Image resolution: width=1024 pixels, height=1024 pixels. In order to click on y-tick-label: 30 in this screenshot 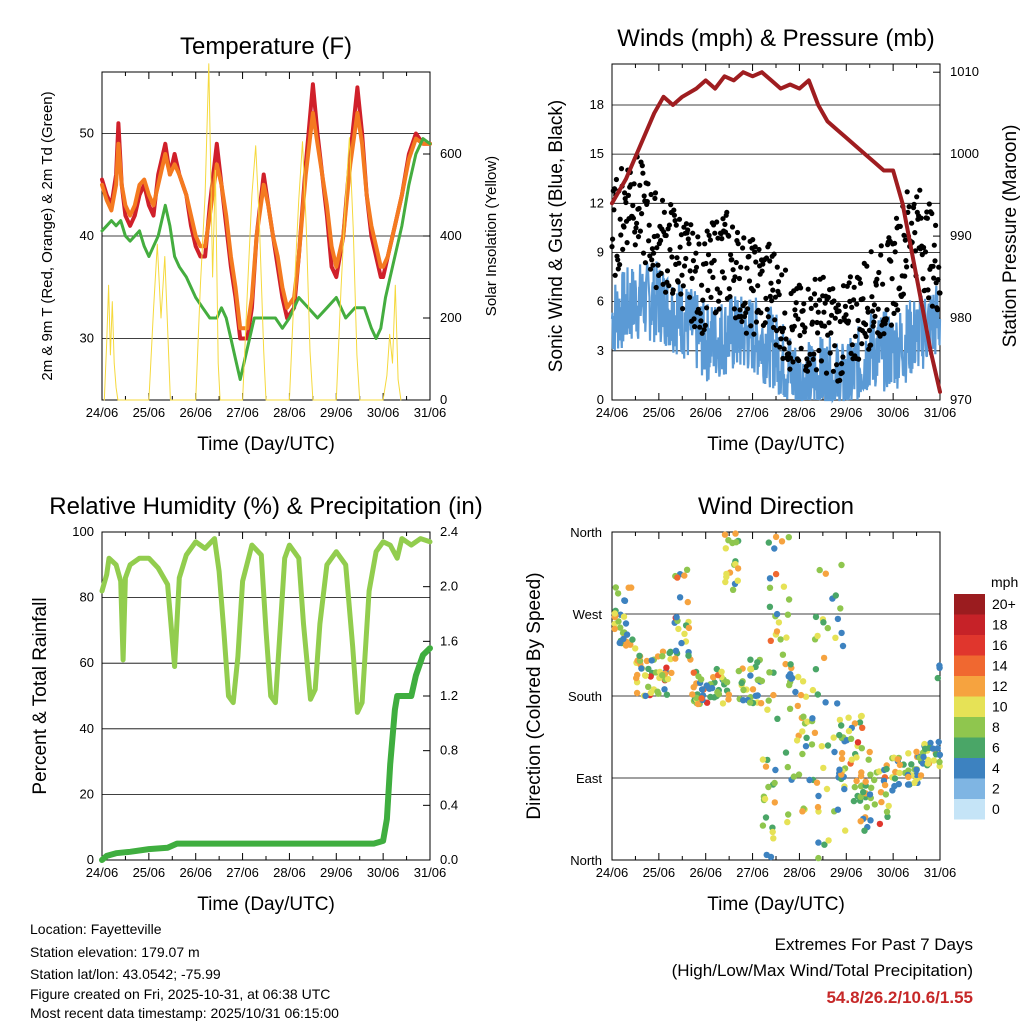, I will do `click(87, 338)`.